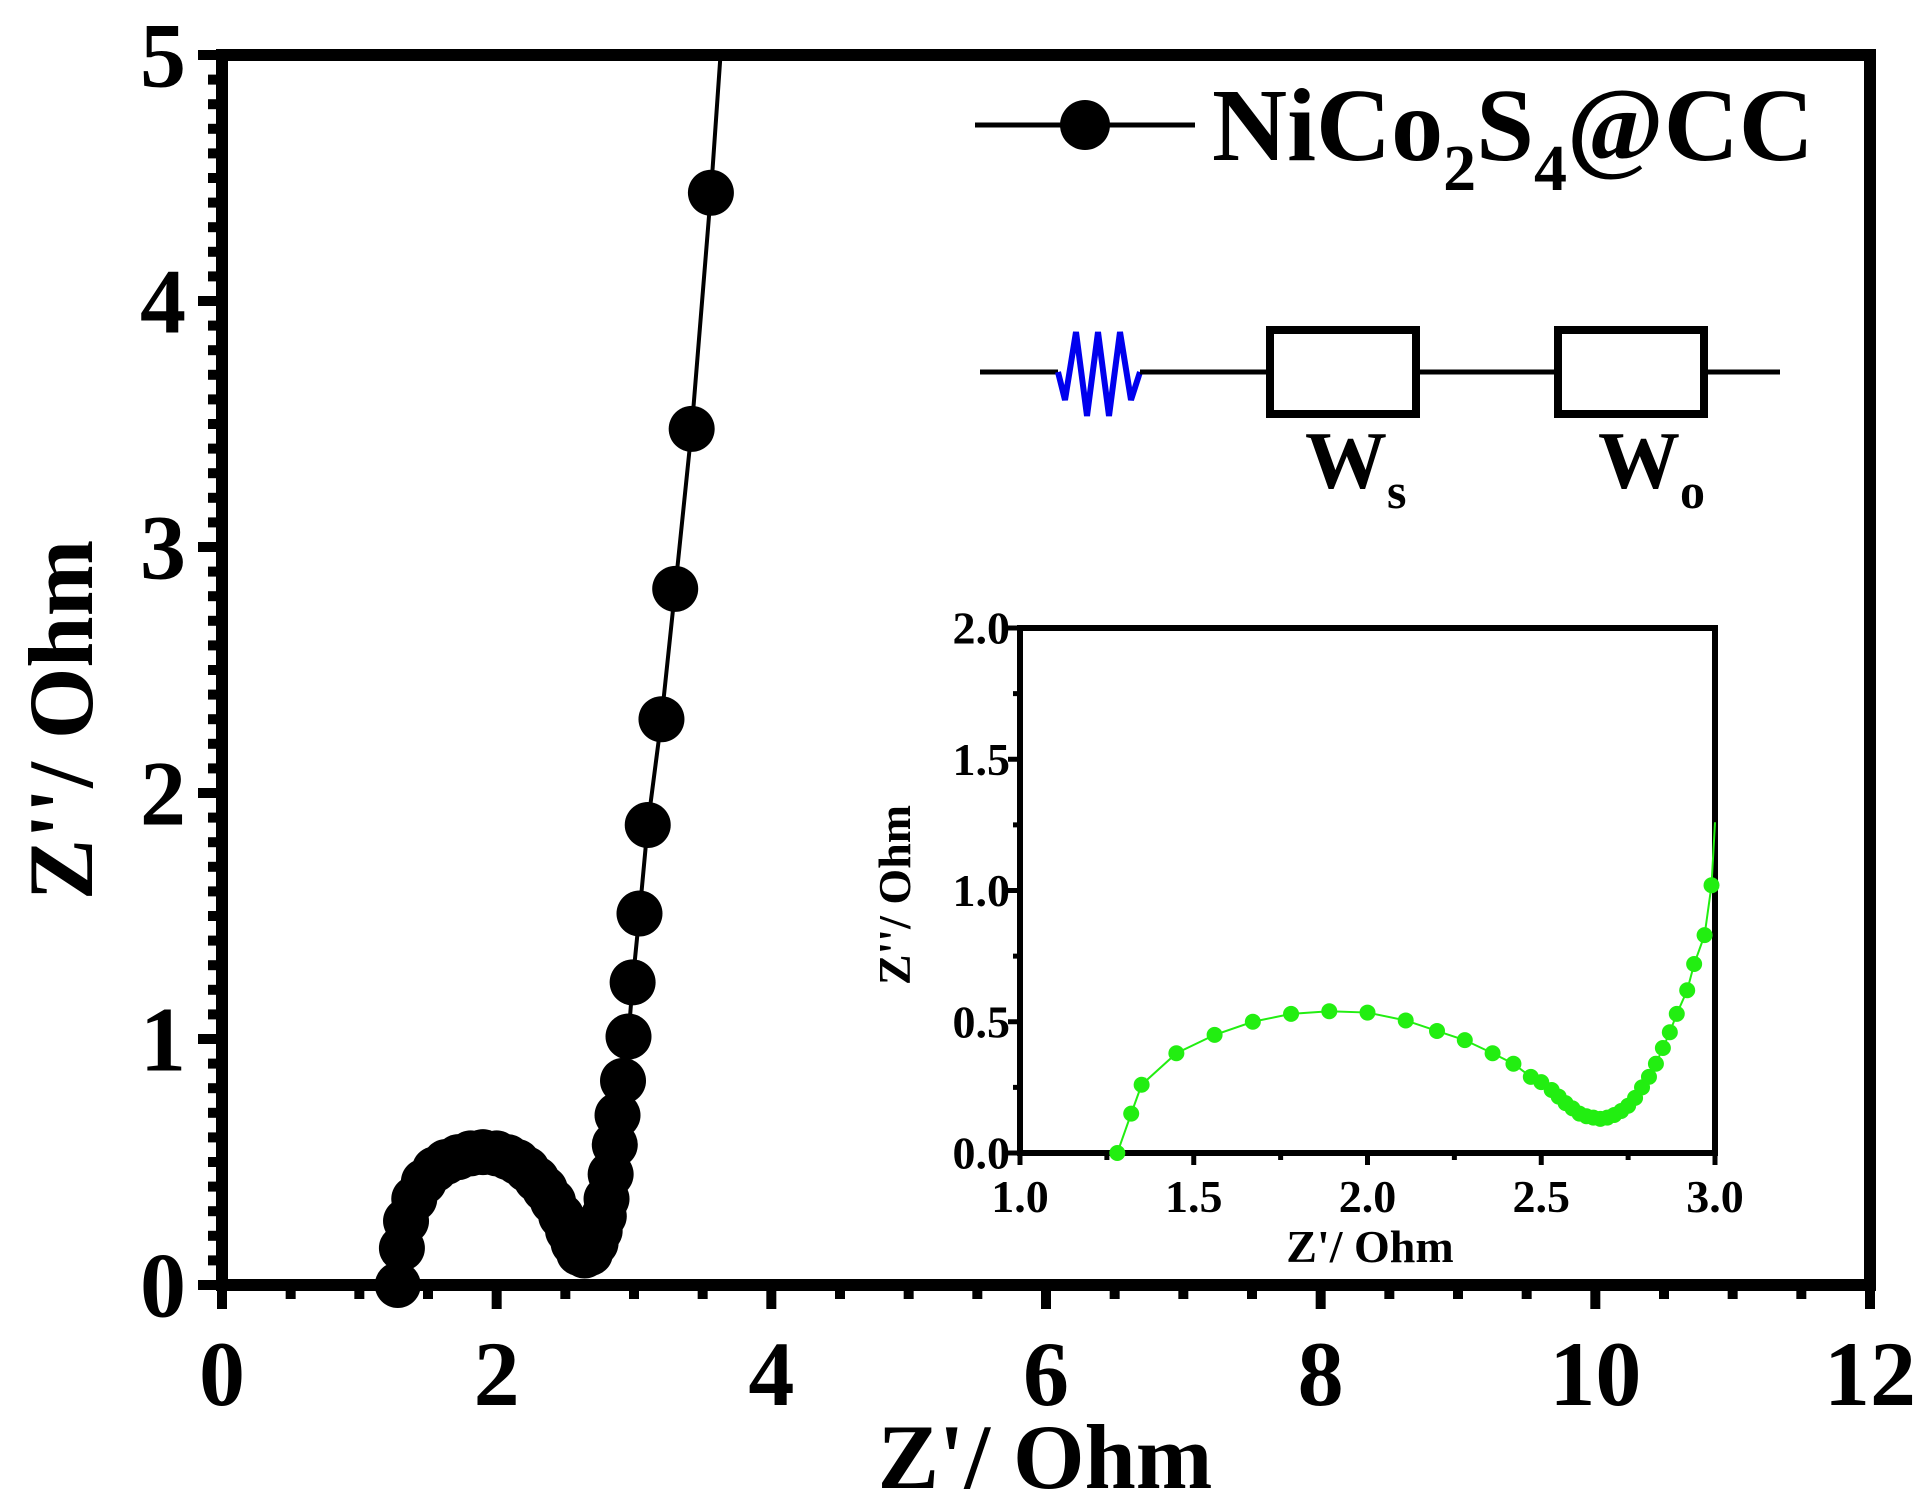 This screenshot has width=1928, height=1502. What do you see at coordinates (1369, 1246) in the screenshot?
I see `inset-x-axis-label: Z'/ Ohm` at bounding box center [1369, 1246].